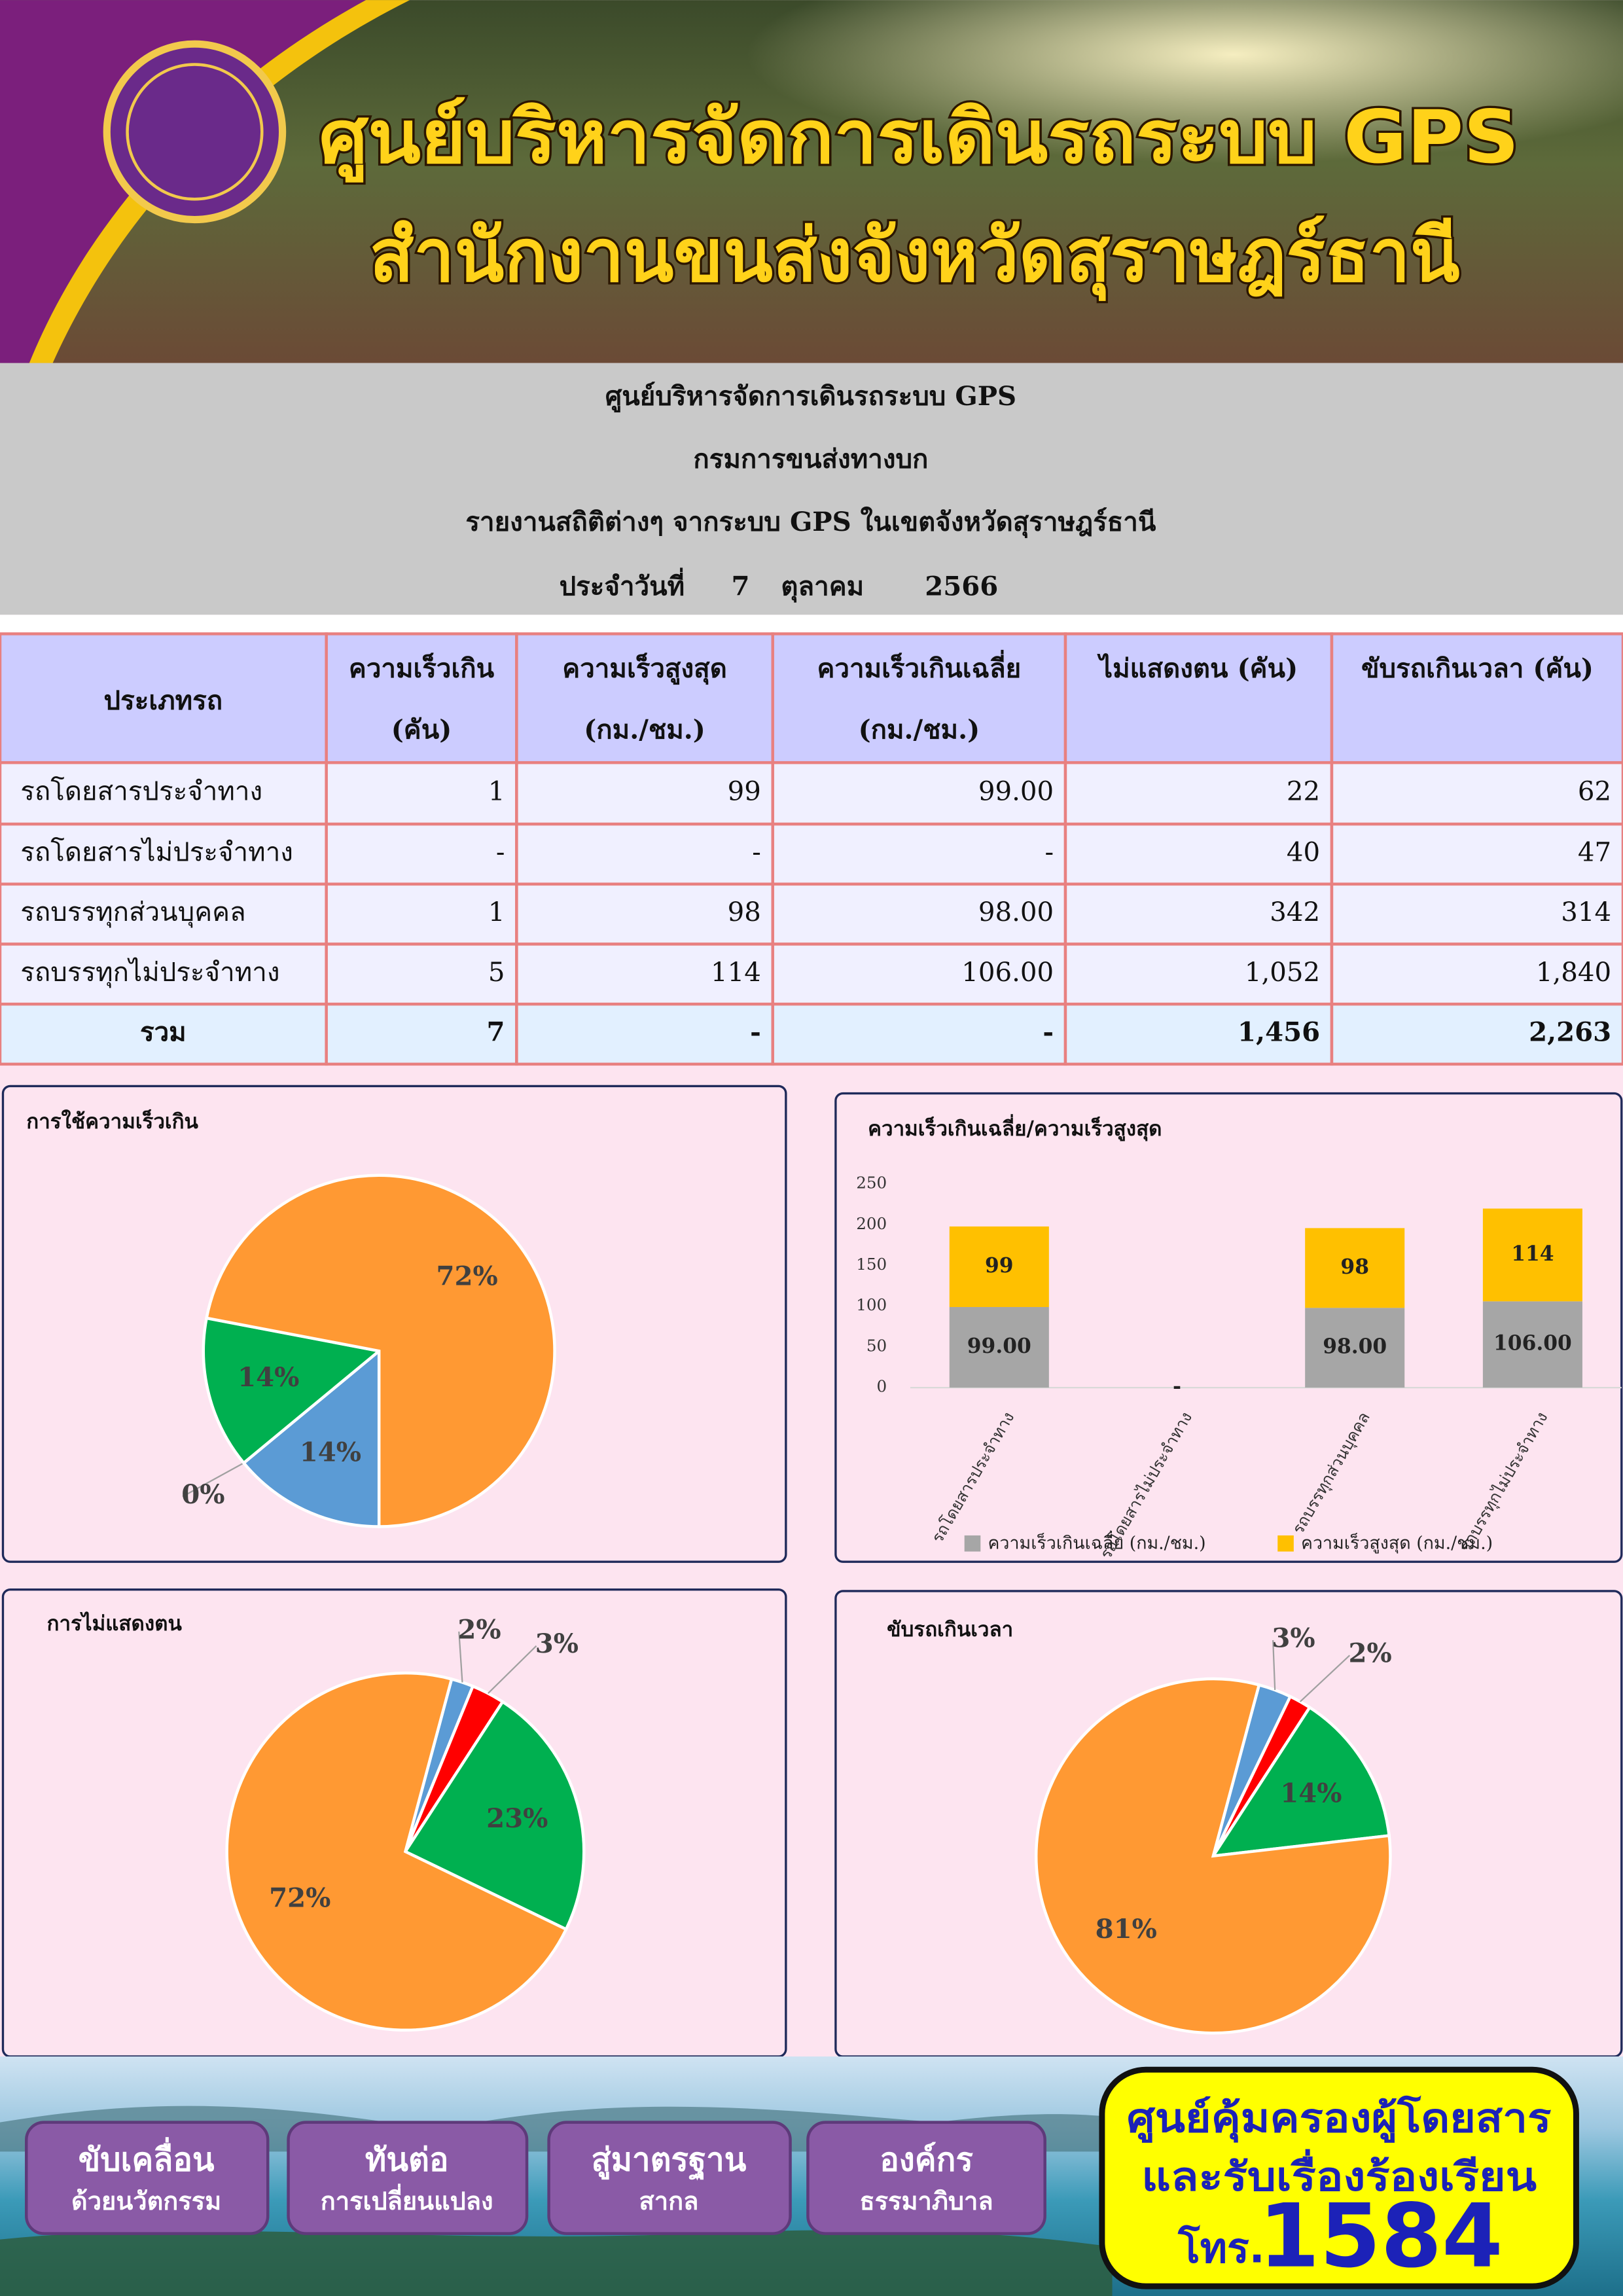 The width and height of the screenshot is (1623, 2296). What do you see at coordinates (1096, 1541) in the screenshot?
I see `legend-label: ความเร็วเกินเฉลี่ย (กม./ชม.)` at bounding box center [1096, 1541].